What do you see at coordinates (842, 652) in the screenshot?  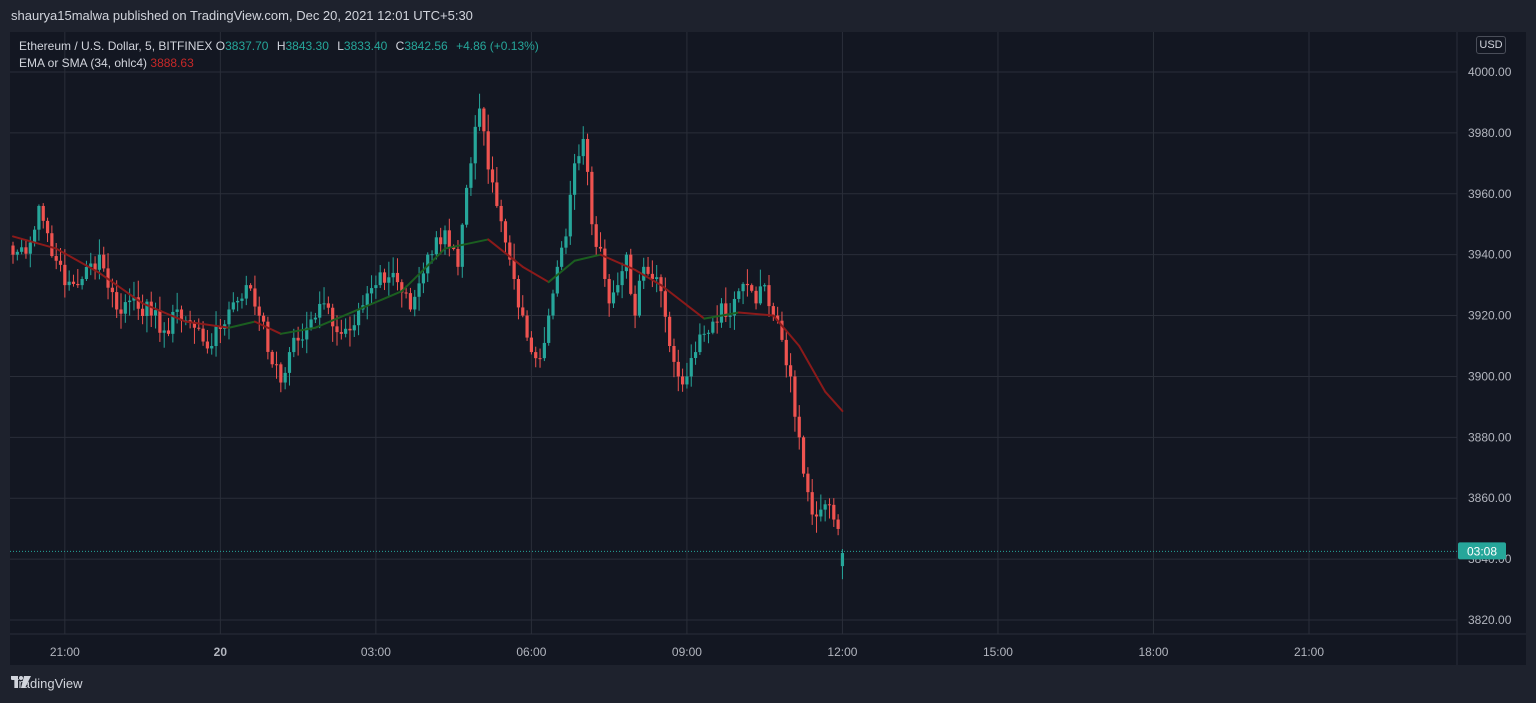 I see `time-tick-label: 12:00` at bounding box center [842, 652].